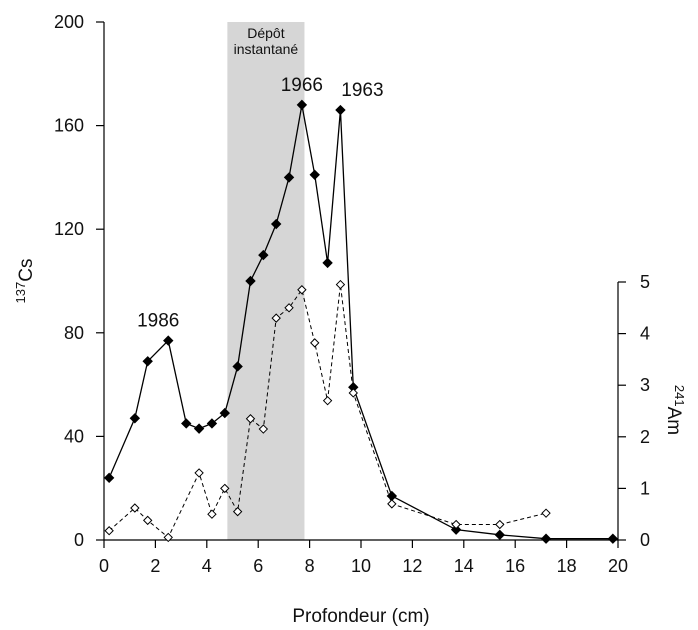 The image size is (698, 630). I want to click on year-annotation: 1963, so click(362, 90).